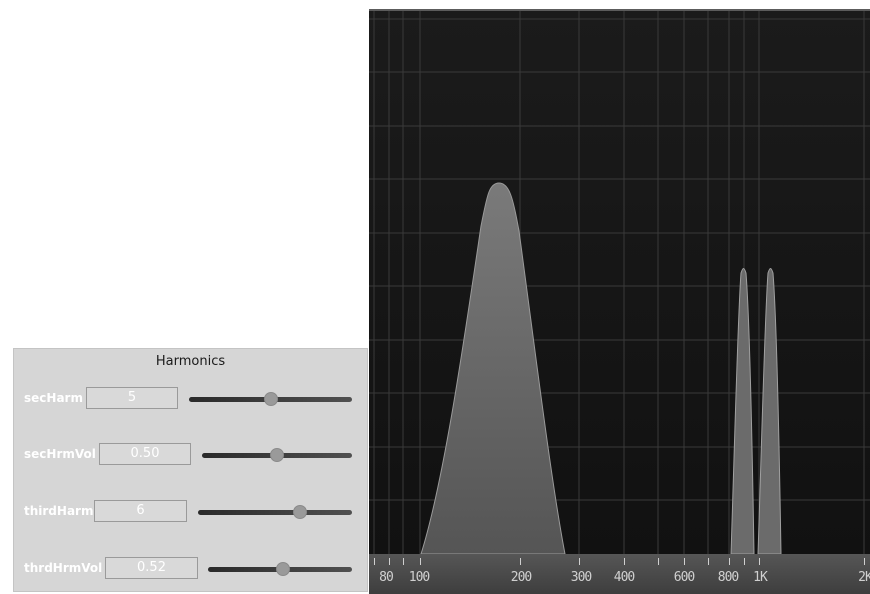  I want to click on sec-harm-row: secHarm 5, so click(190, 399).